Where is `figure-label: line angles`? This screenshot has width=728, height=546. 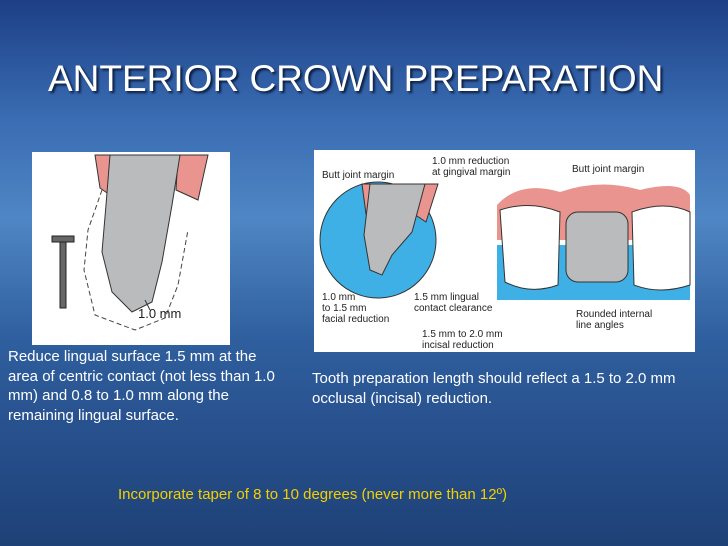
figure-label: line angles is located at coordinates (600, 325).